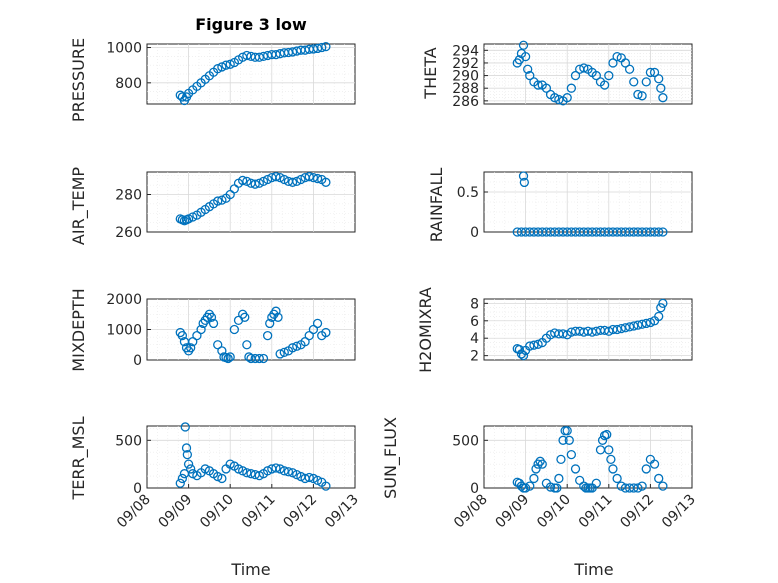 The height and width of the screenshot is (583, 778). Describe the element at coordinates (391, 458) in the screenshot. I see `subplot-sun-flux-ylabel: SUN_FLUX` at that location.